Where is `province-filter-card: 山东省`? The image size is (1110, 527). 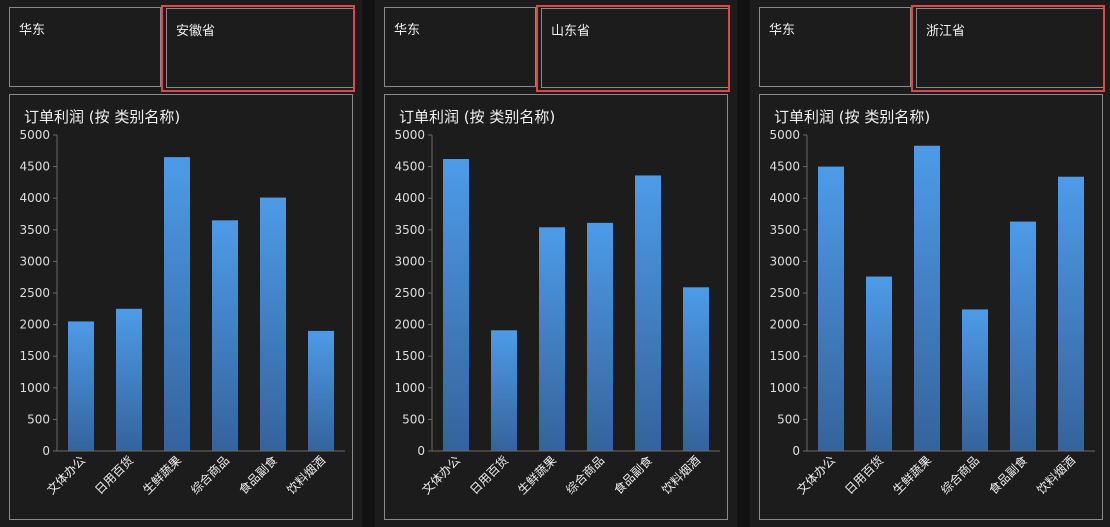 province-filter-card: 山东省 is located at coordinates (635, 48).